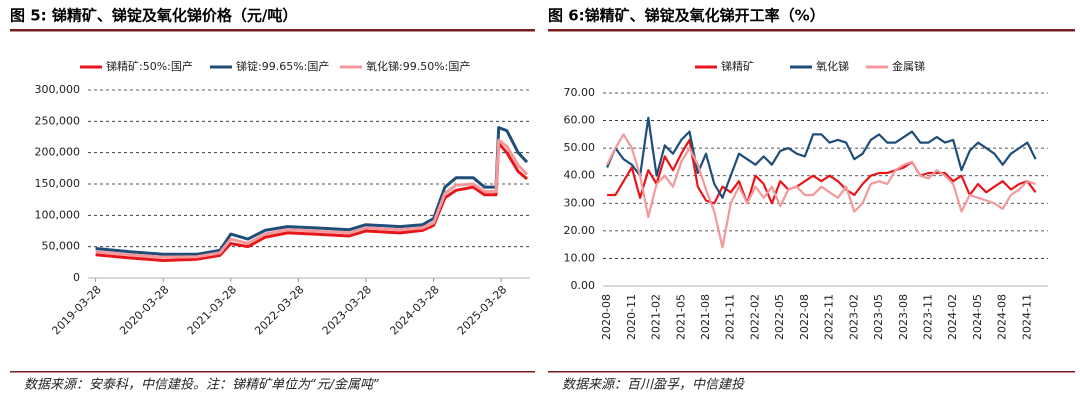 This screenshot has height=407, width=1080. Describe the element at coordinates (878, 317) in the screenshot. I see `x-tick-label: 2023-05` at that location.